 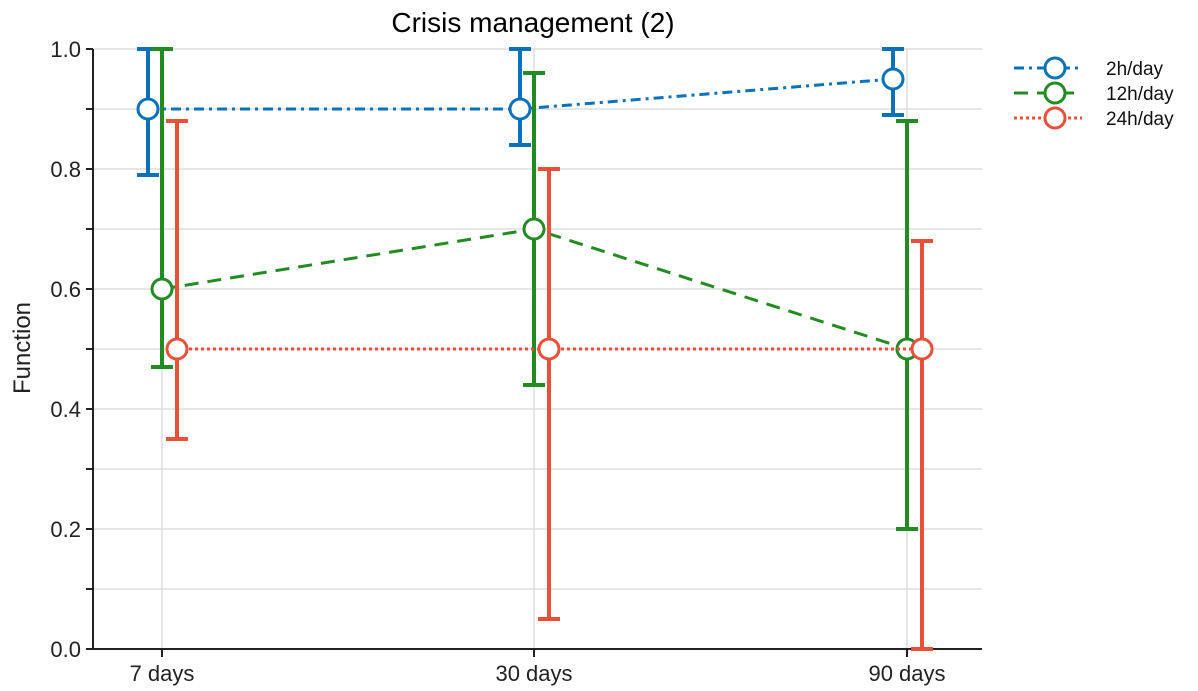 I want to click on y-tick-label: 0.6, so click(x=65, y=289).